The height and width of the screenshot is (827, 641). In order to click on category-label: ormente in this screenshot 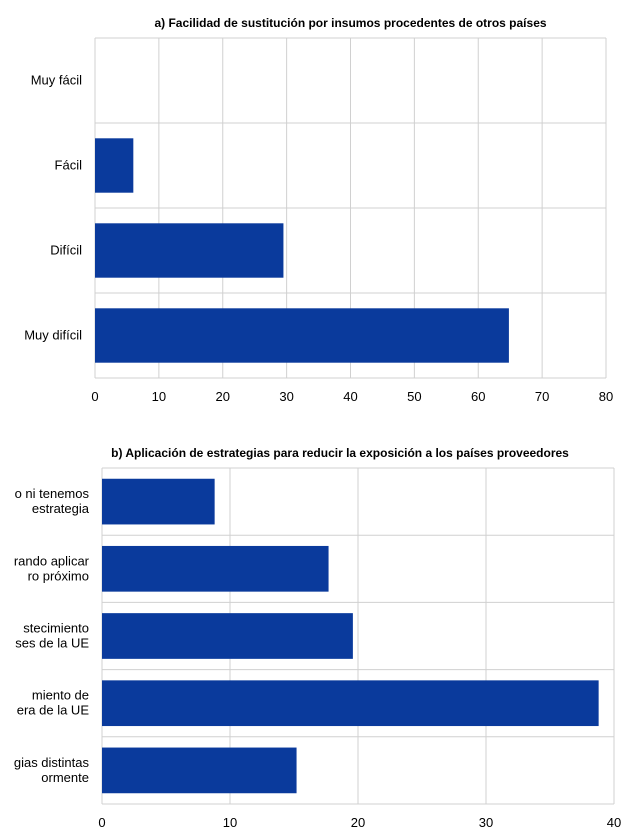, I will do `click(65, 777)`.